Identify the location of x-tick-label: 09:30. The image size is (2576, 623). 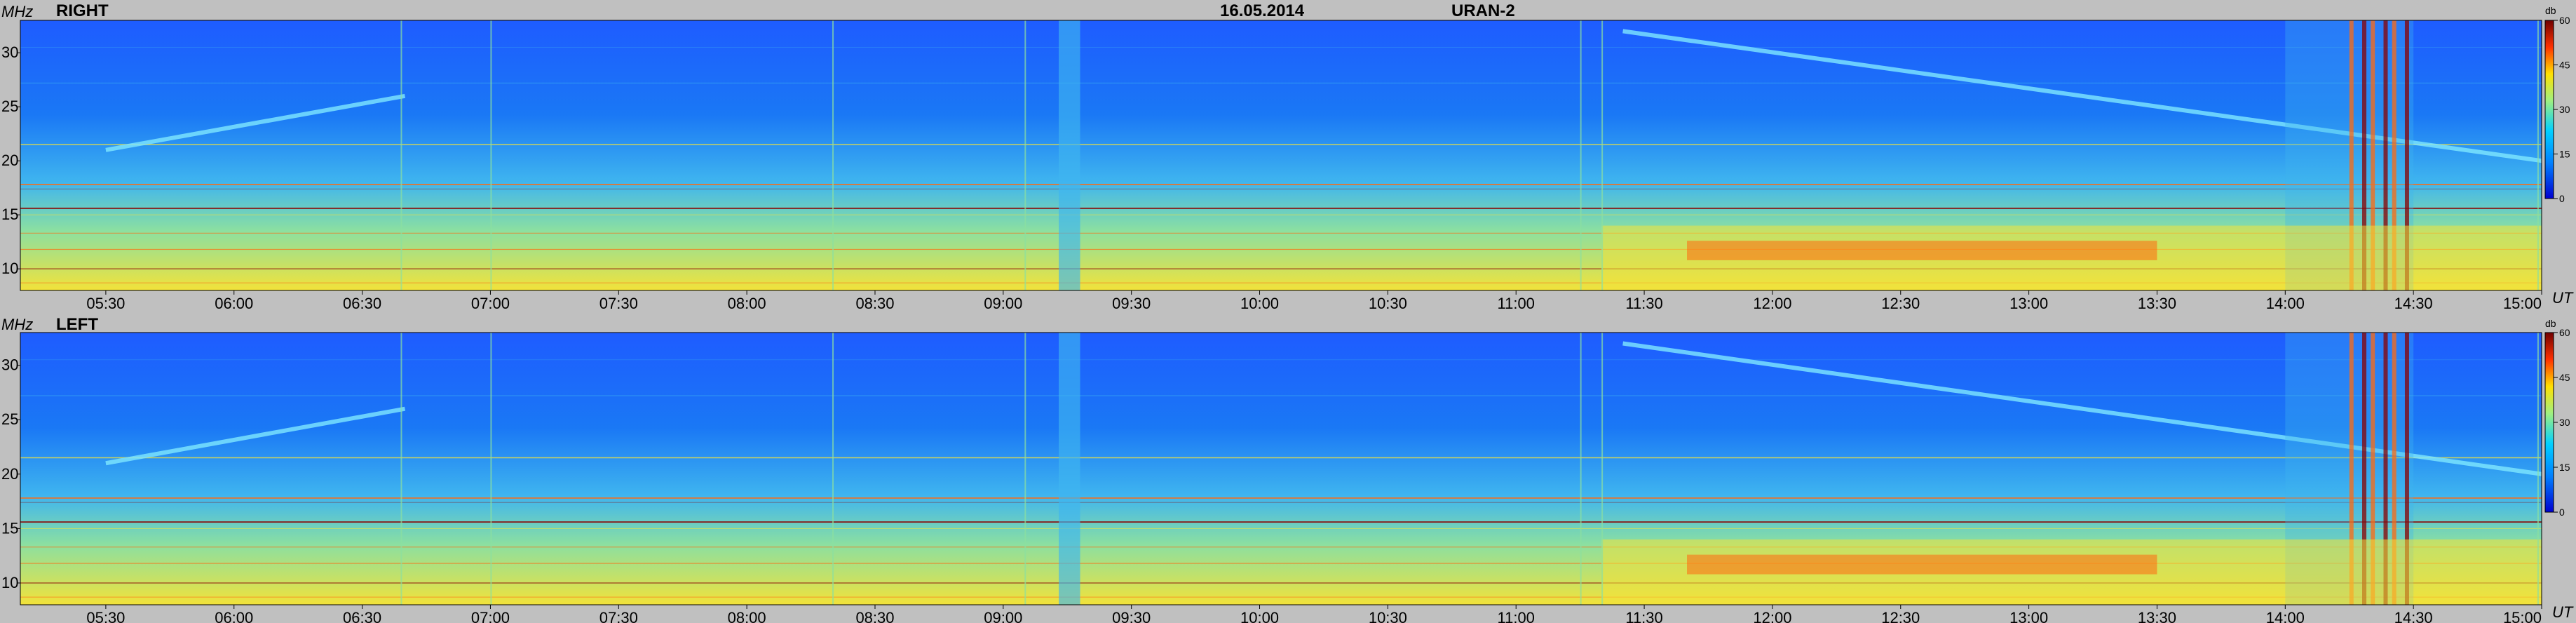
(1131, 303).